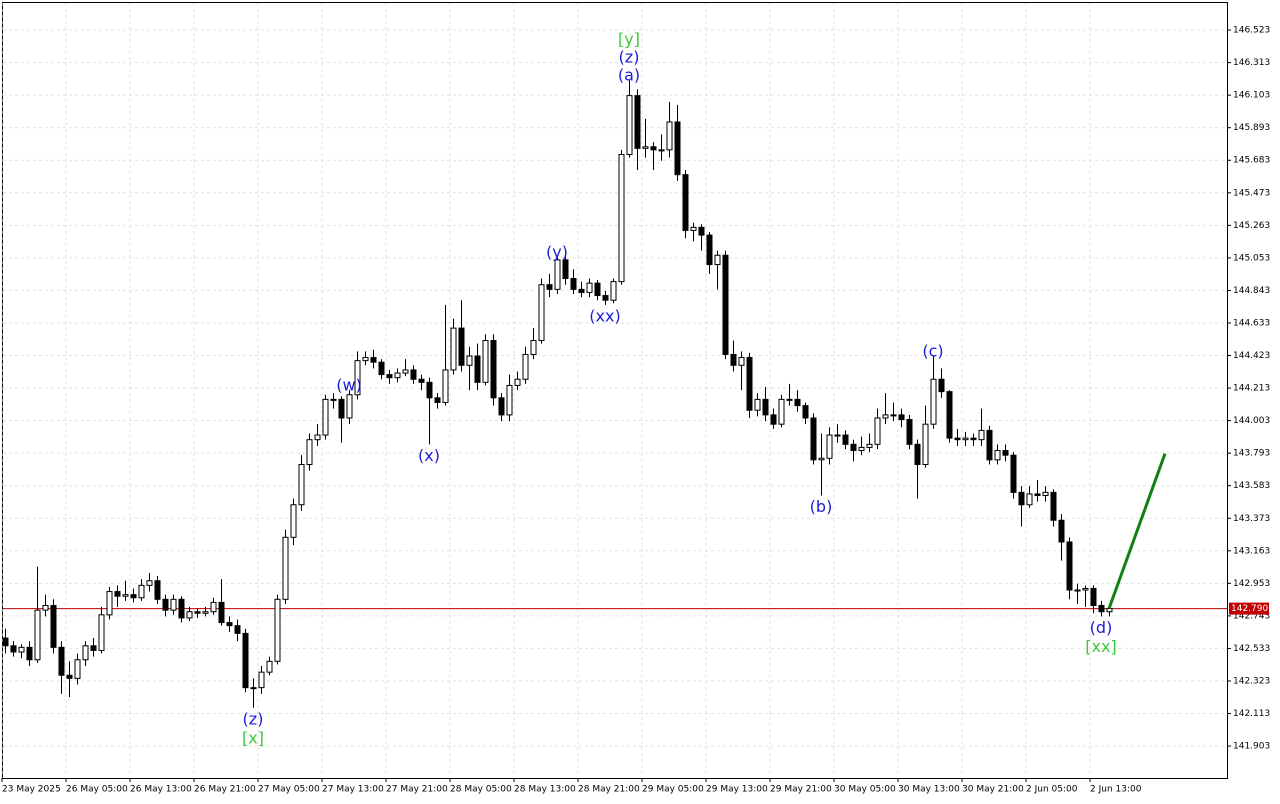 The image size is (1280, 804). Describe the element at coordinates (629, 57) in the screenshot. I see `wave-label: (z)` at that location.